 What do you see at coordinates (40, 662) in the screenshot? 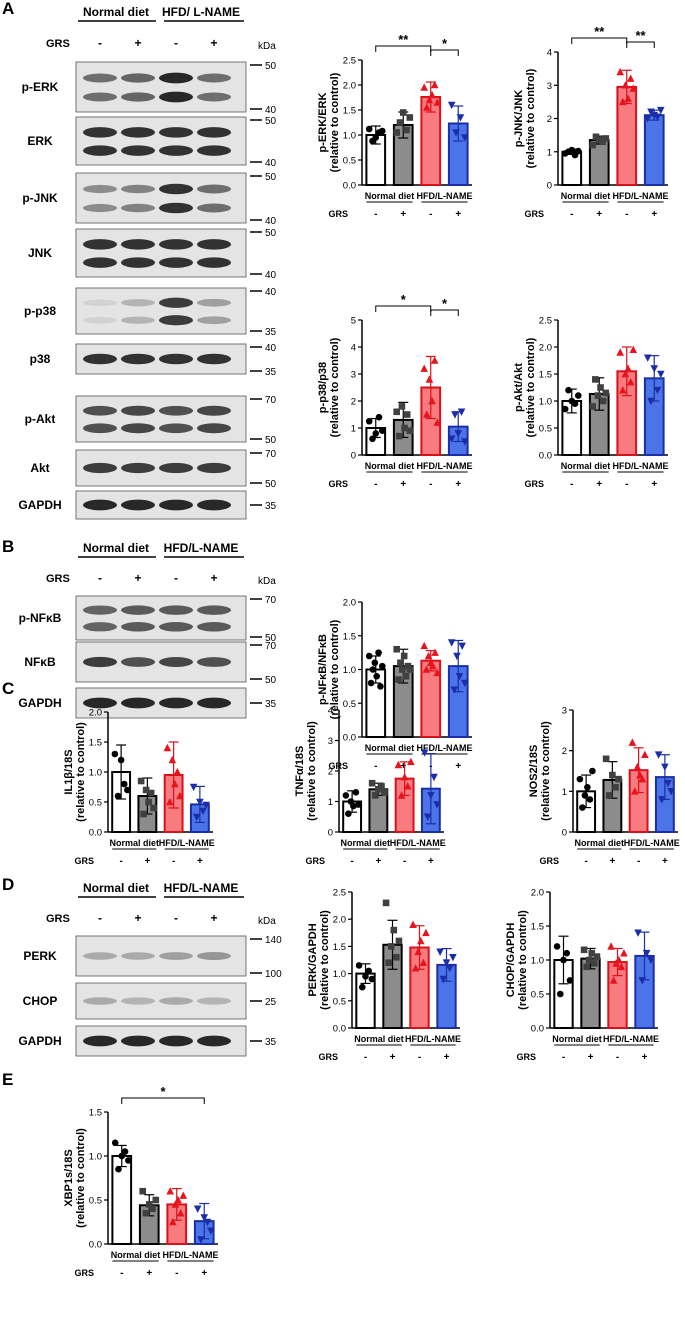
I see `blot-label: NFκB` at bounding box center [40, 662].